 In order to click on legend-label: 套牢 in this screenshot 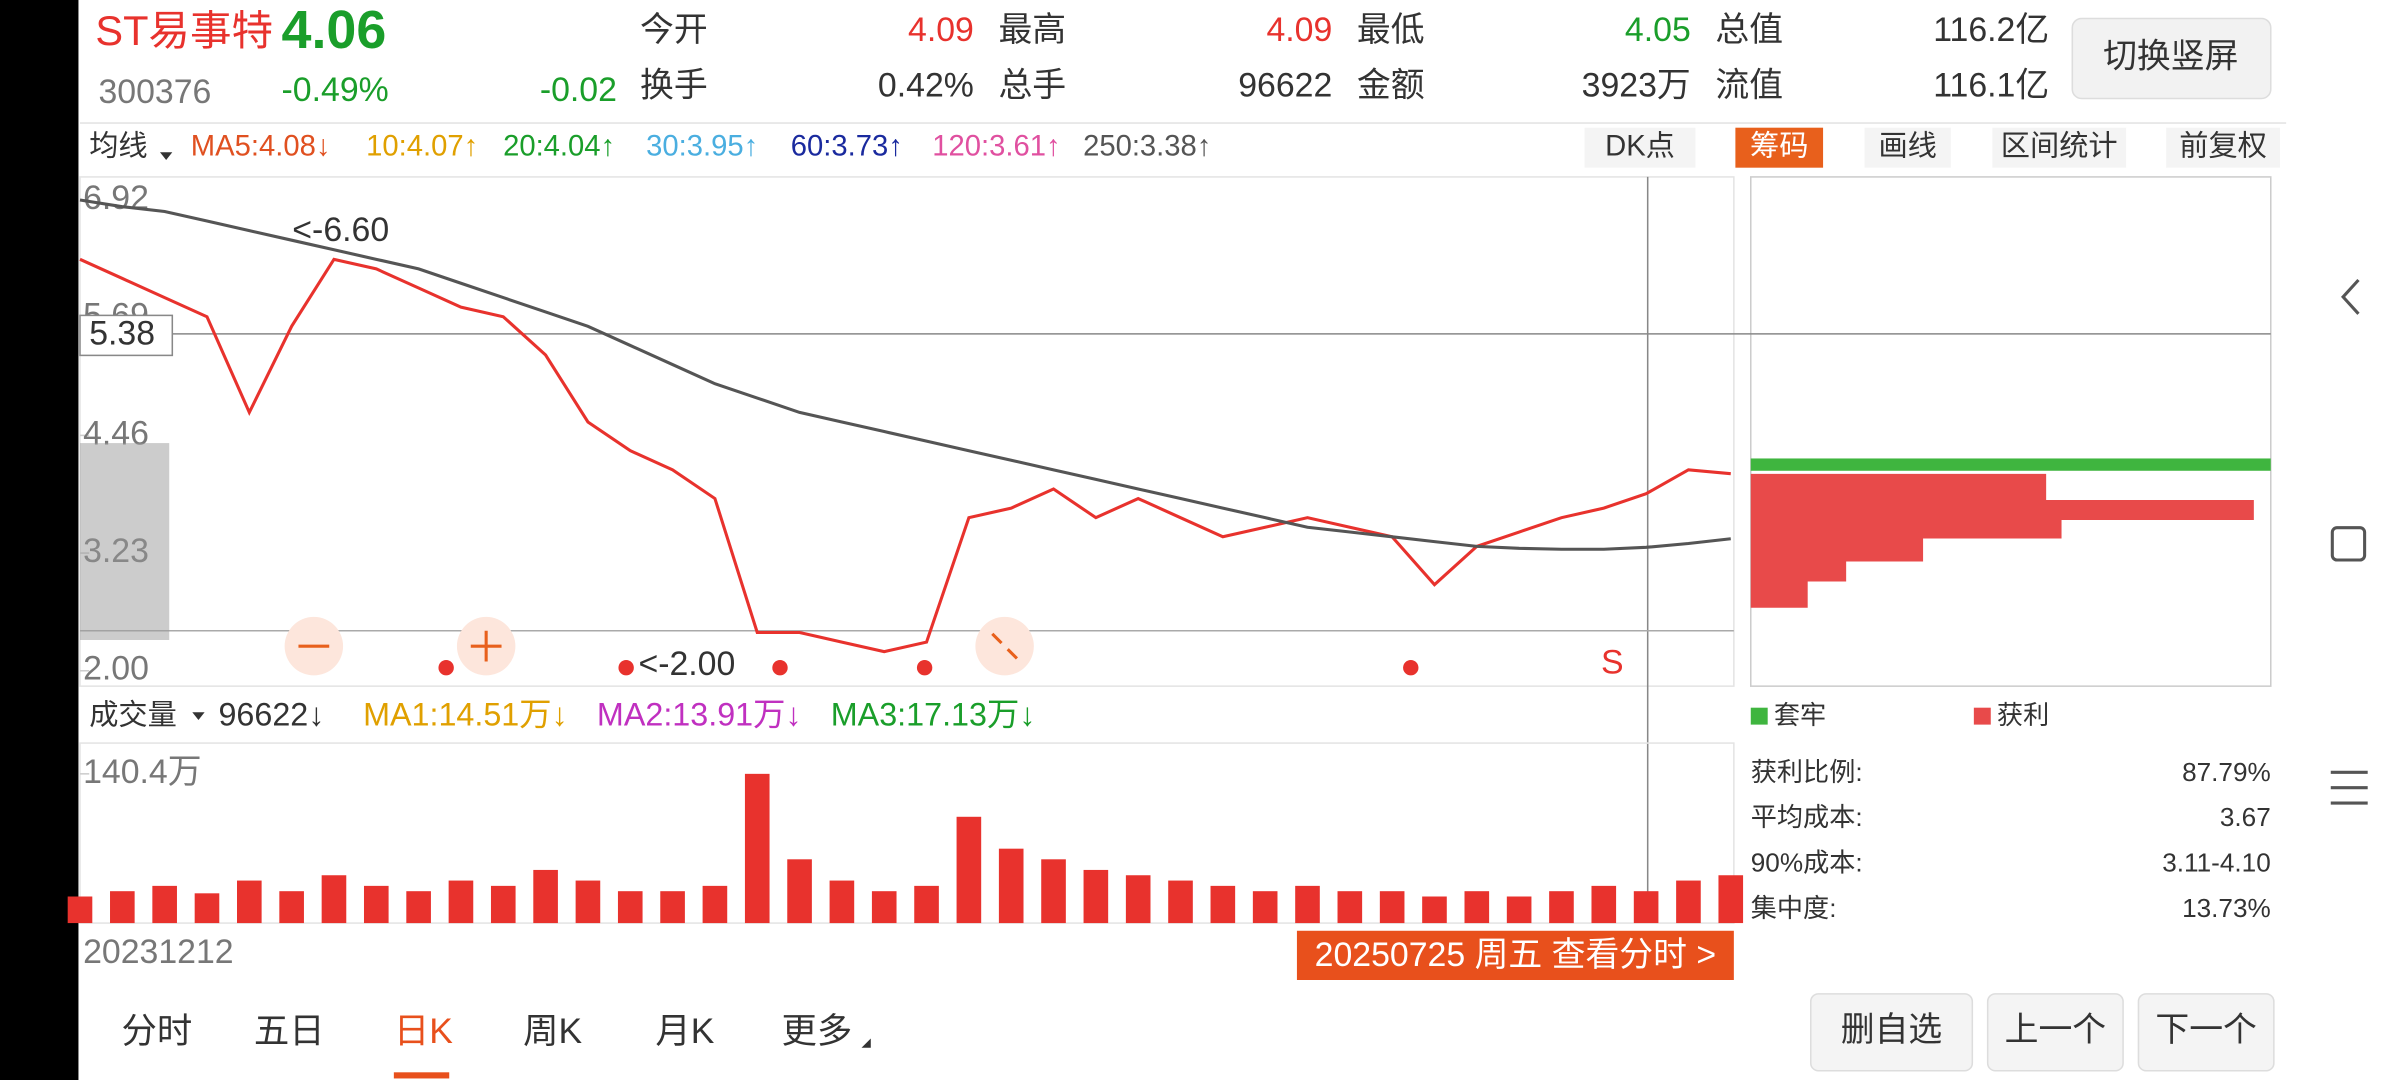, I will do `click(1800, 715)`.